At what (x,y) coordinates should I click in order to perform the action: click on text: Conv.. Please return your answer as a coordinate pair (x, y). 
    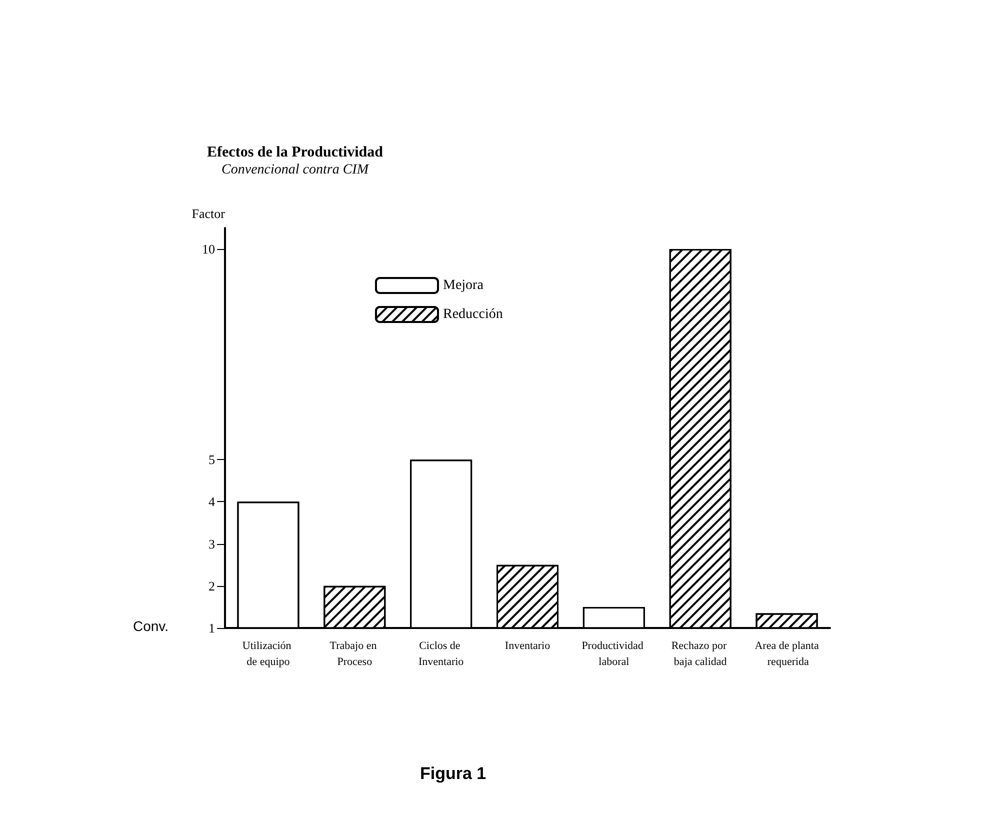
    Looking at the image, I should click on (151, 626).